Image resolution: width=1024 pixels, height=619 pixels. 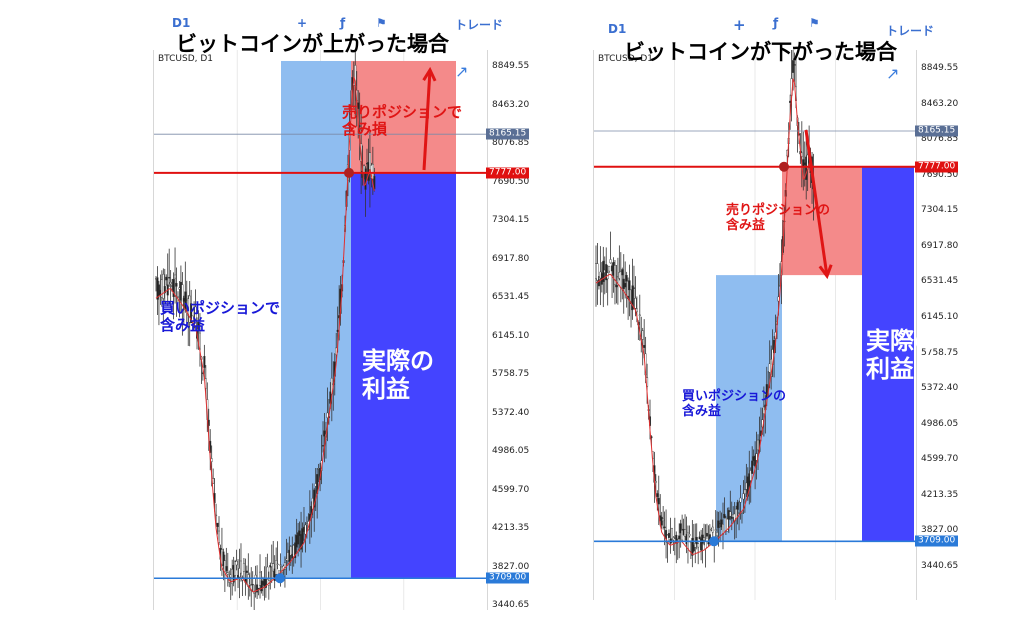 What do you see at coordinates (427, 120) in the screenshot?
I see `price-move-arrow` at bounding box center [427, 120].